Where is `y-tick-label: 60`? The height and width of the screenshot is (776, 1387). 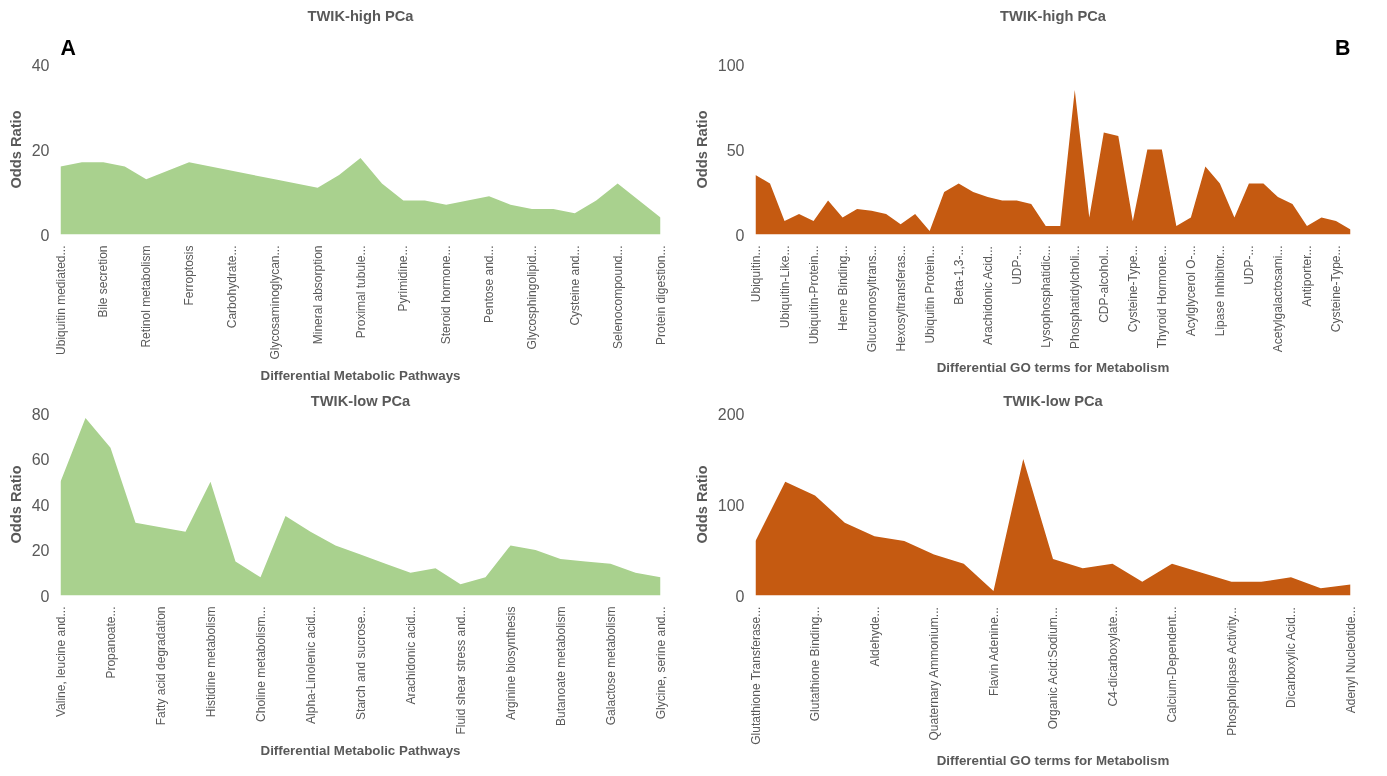 y-tick-label: 60 is located at coordinates (40, 459).